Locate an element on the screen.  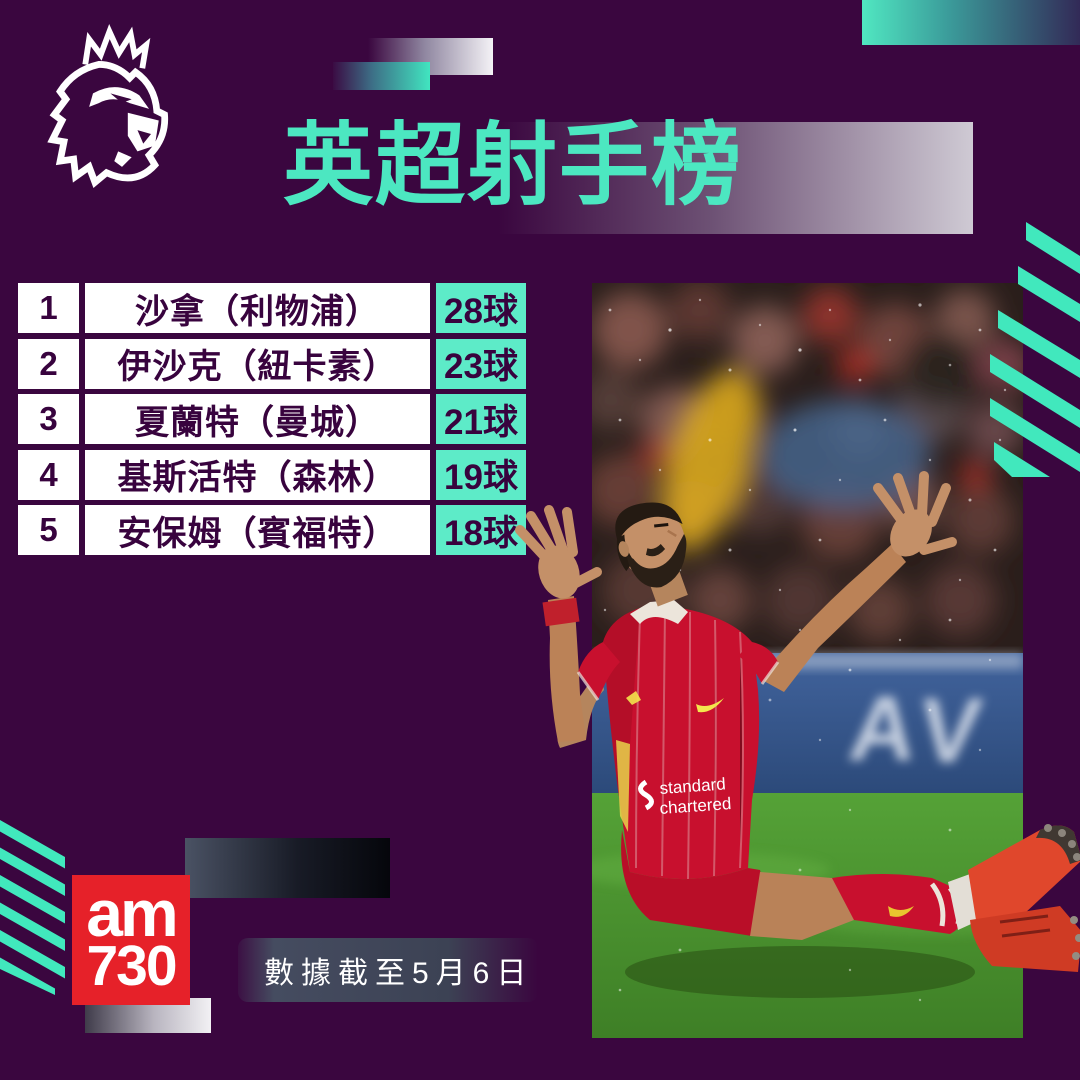
club-crest is located at coordinates (633, 698).